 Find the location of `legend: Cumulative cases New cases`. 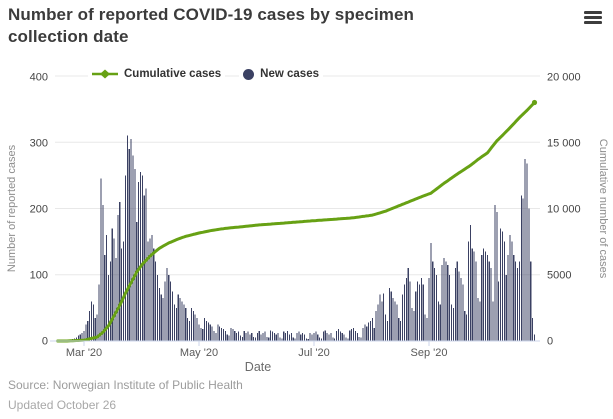

legend: Cumulative cases New cases is located at coordinates (205, 74).